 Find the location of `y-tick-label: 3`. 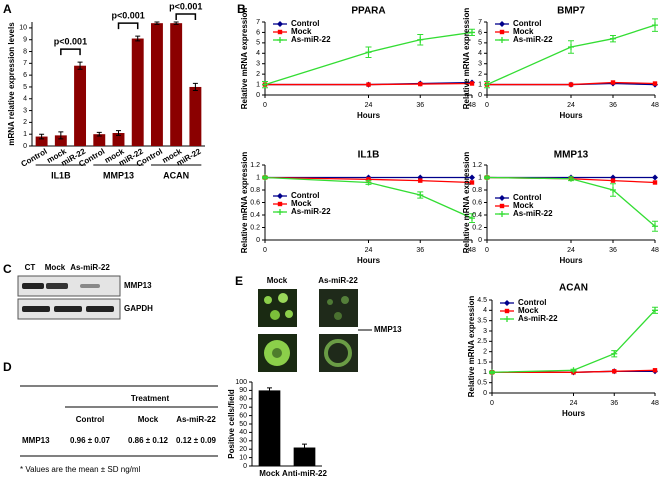

y-tick-label: 3 is located at coordinates (485, 331).